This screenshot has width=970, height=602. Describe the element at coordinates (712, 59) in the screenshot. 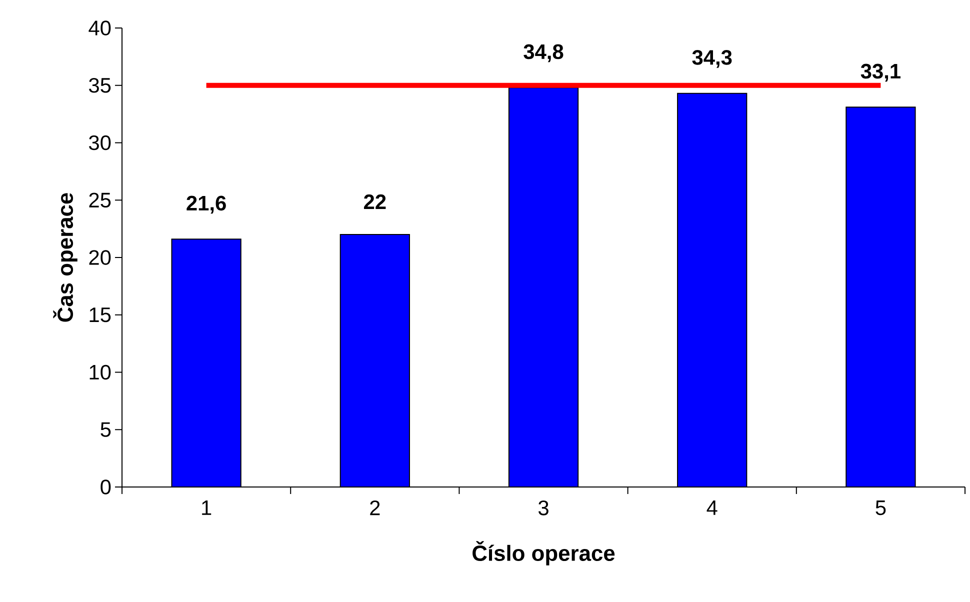

I see `data-label: 34,3` at that location.